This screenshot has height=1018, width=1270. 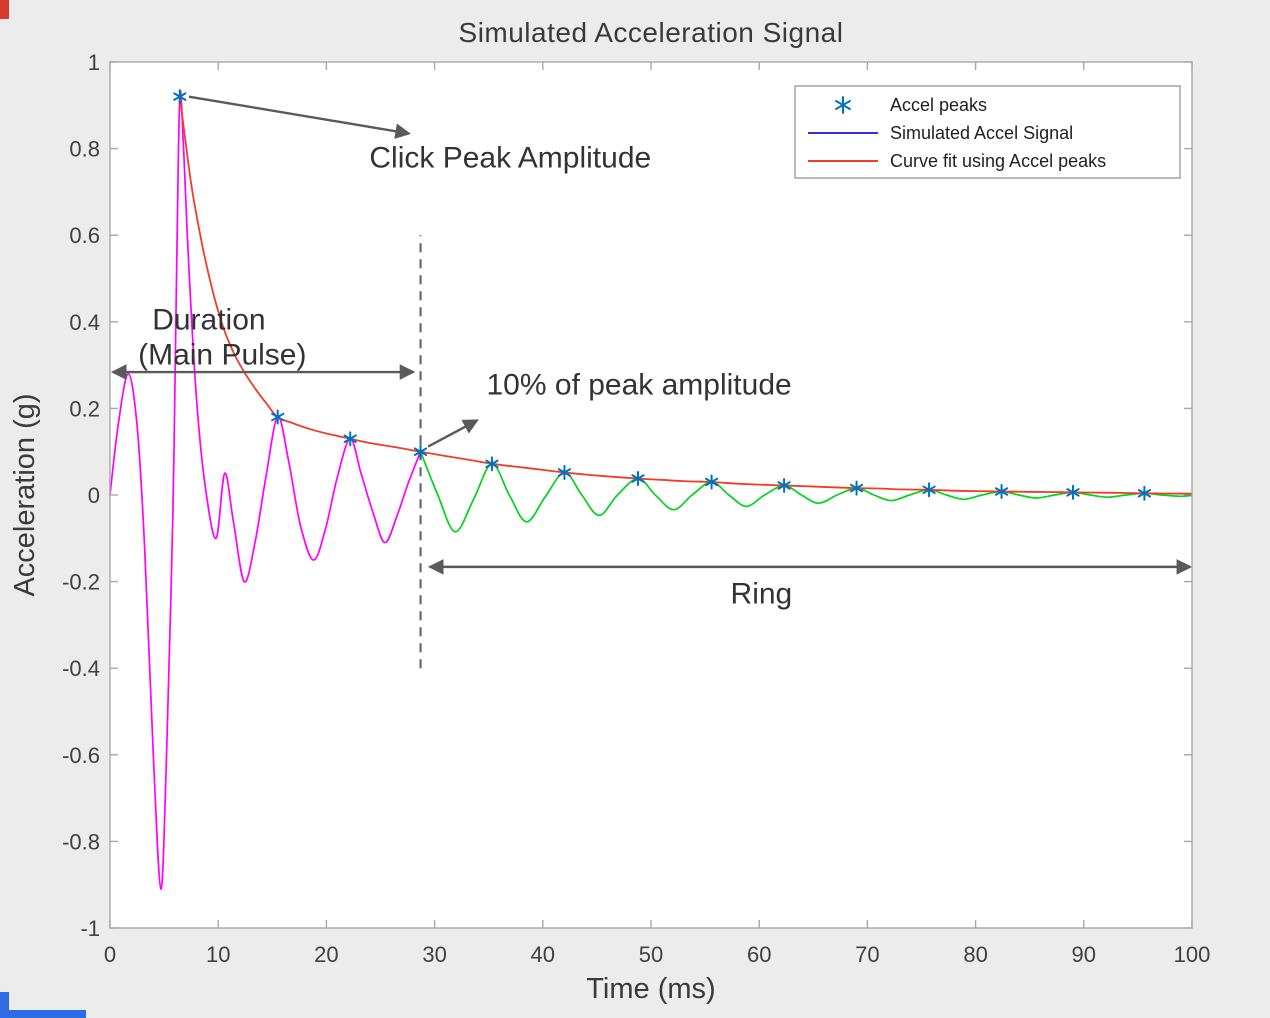 I want to click on annotation-click-peak-amplitude: Click Peak Amplitude, so click(x=510, y=157).